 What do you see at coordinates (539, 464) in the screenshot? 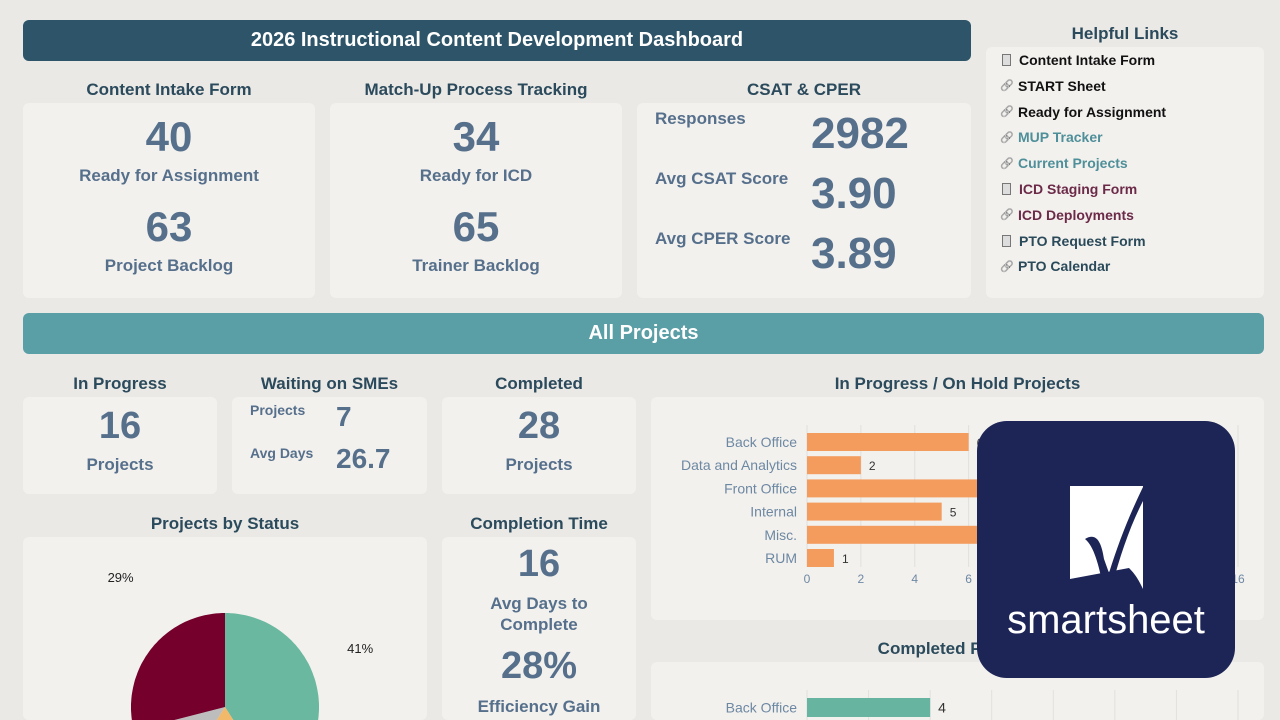
I see `completed-label: Projects` at bounding box center [539, 464].